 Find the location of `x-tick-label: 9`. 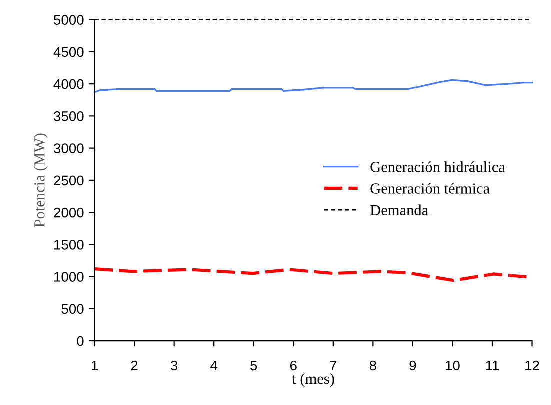

x-tick-label: 9 is located at coordinates (413, 365).